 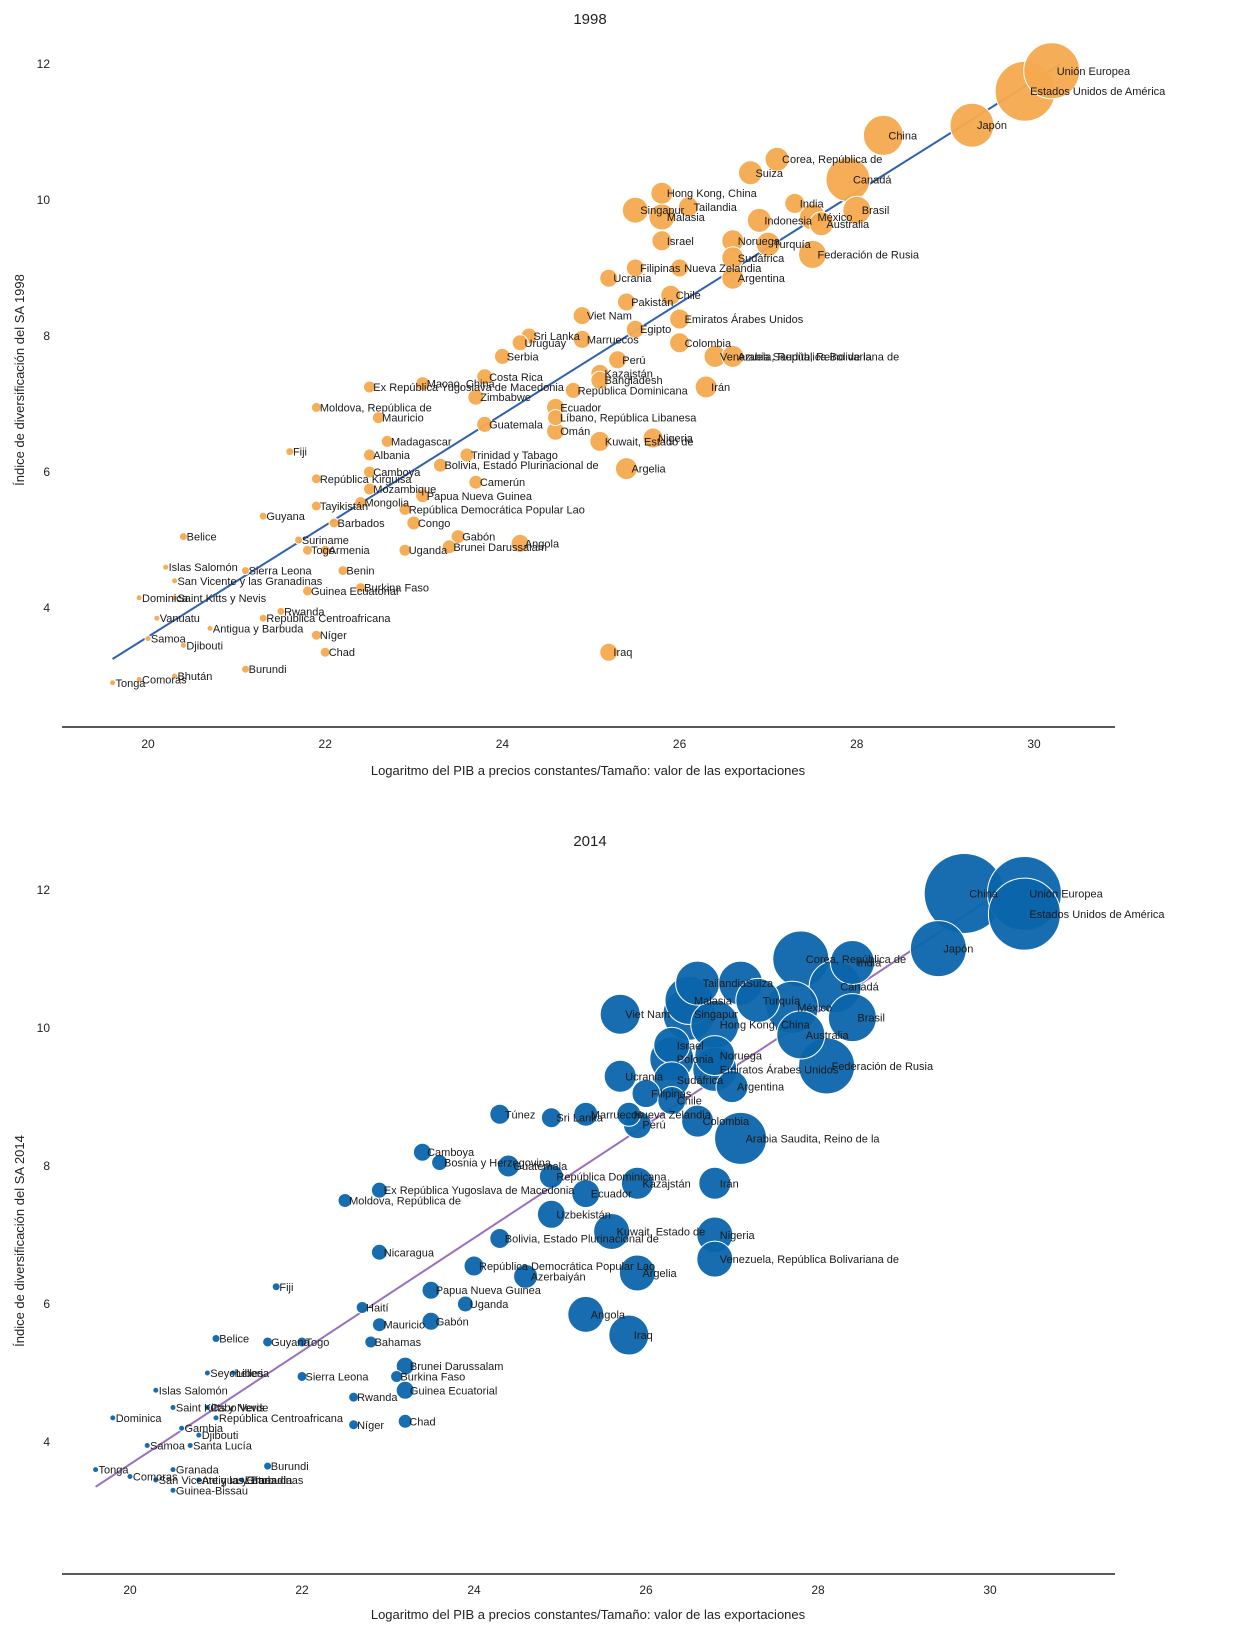 I want to click on data-point-label: Comoras, so click(x=164, y=680).